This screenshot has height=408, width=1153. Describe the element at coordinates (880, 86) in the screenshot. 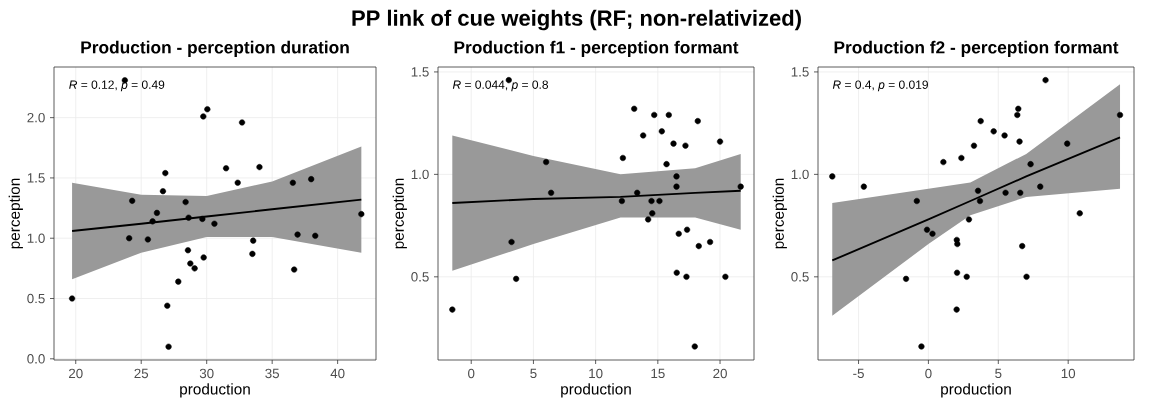

I see `annotation: R = 0.4, p = 0.019` at that location.